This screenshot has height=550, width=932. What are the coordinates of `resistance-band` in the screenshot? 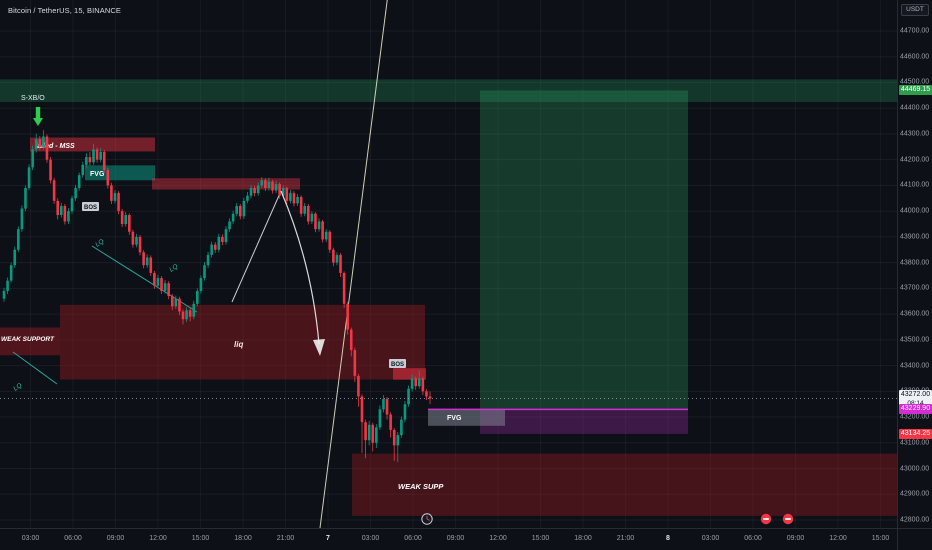 It's located at (448, 91).